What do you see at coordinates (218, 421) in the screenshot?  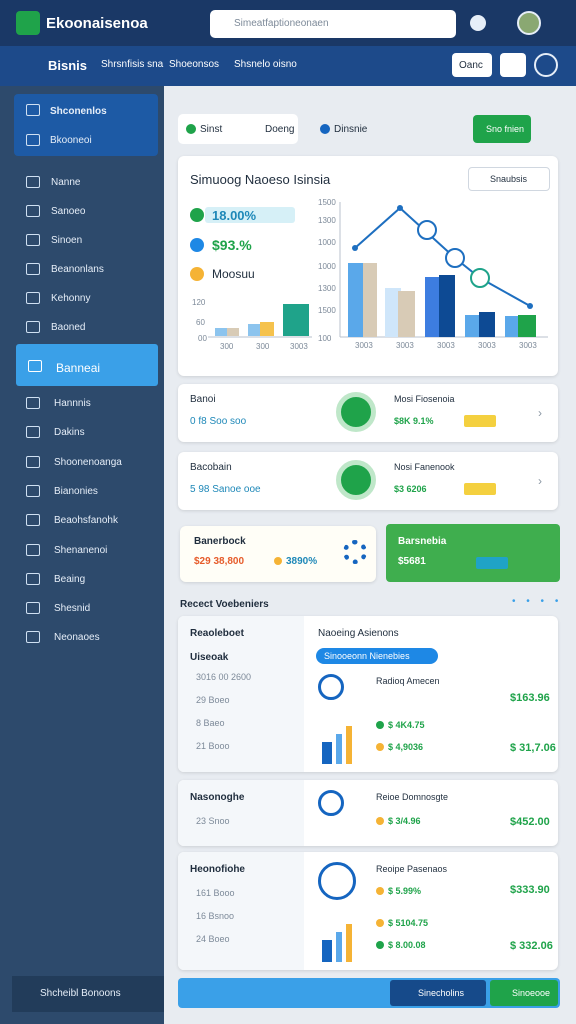 I see `row-sub: 0 f8 Soo soo` at bounding box center [218, 421].